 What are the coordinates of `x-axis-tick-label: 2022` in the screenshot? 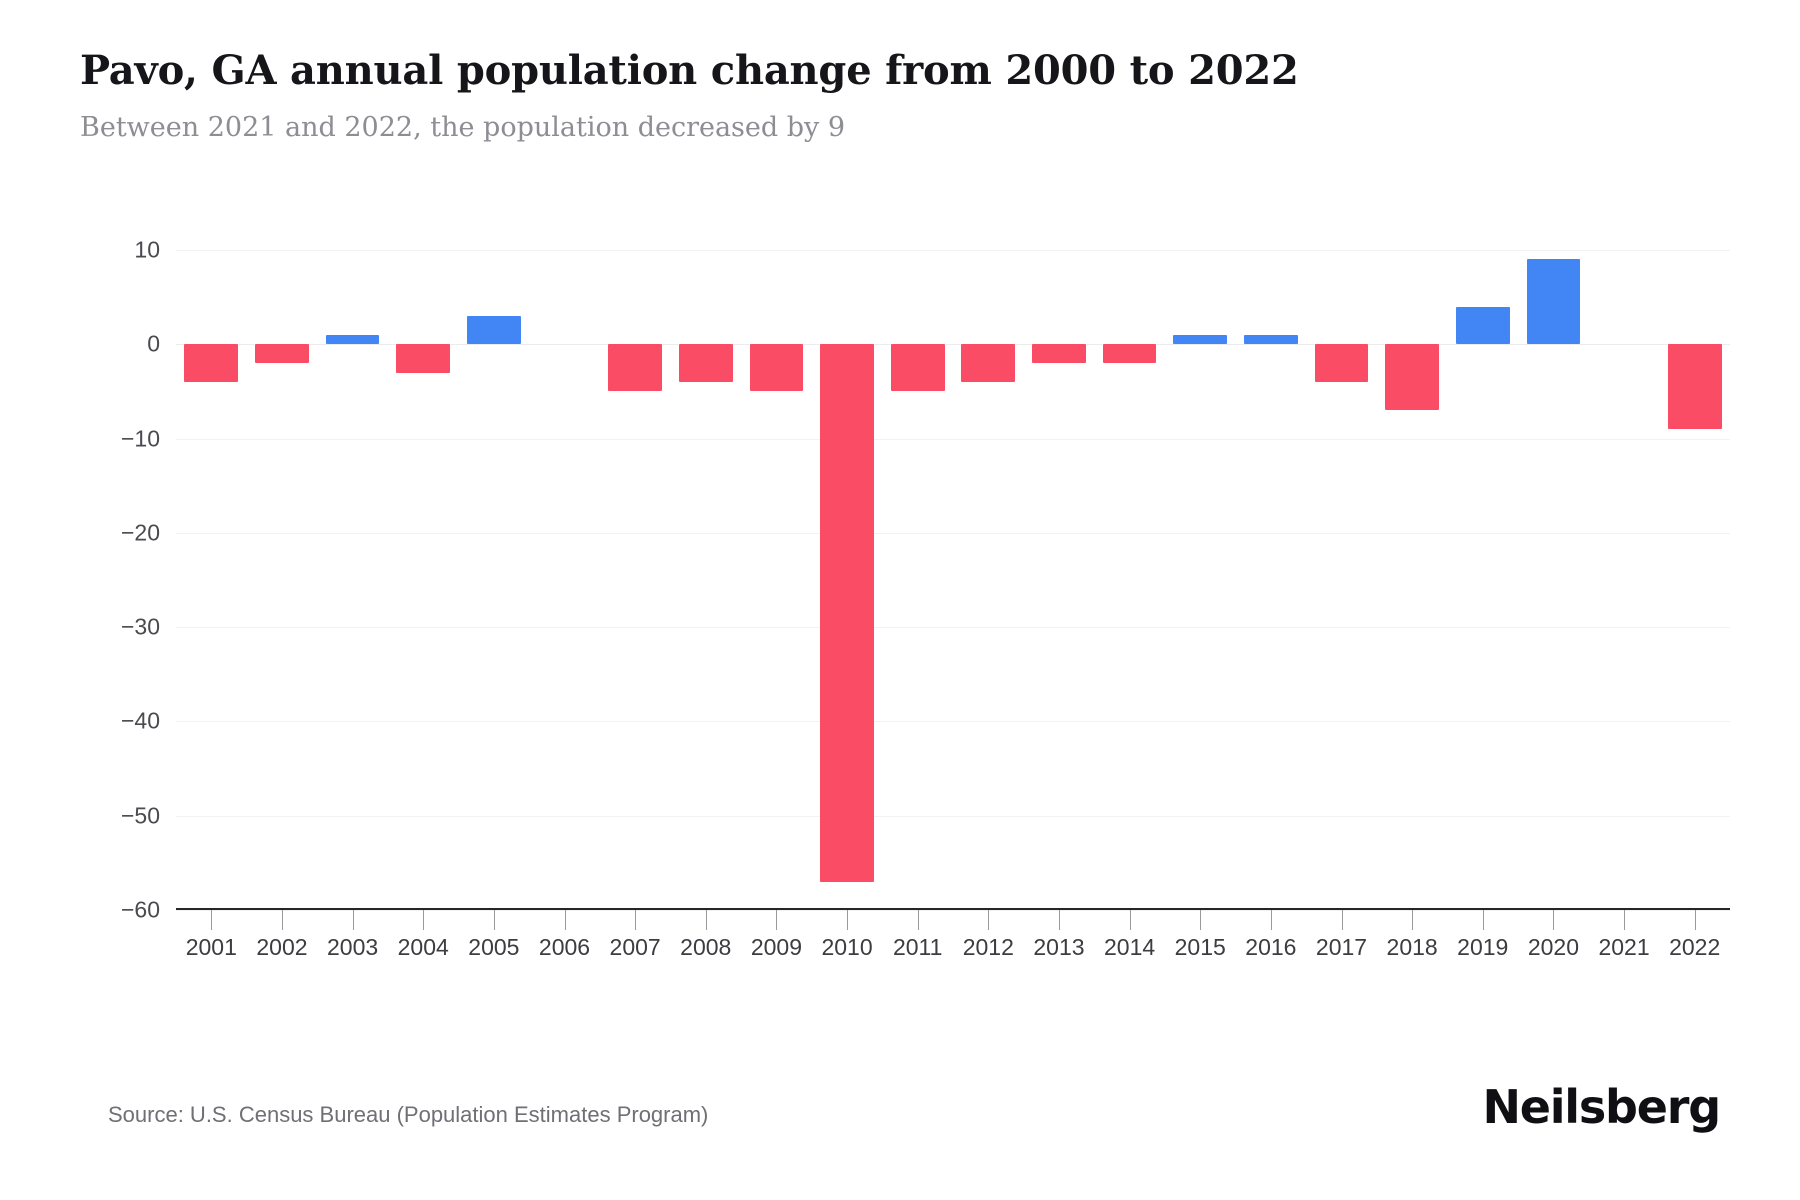 It's located at (1695, 947).